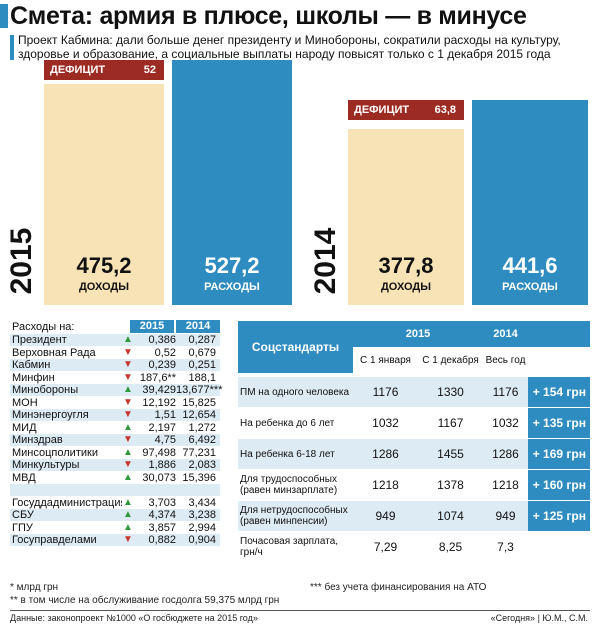  Describe the element at coordinates (385, 360) in the screenshot. I see `standards-col-jan-text: С 1 января` at that location.